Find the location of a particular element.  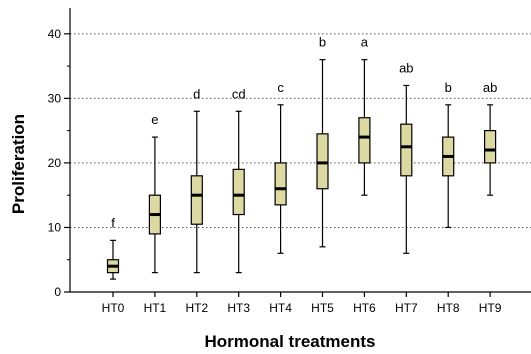

box-HT2 is located at coordinates (196, 192).